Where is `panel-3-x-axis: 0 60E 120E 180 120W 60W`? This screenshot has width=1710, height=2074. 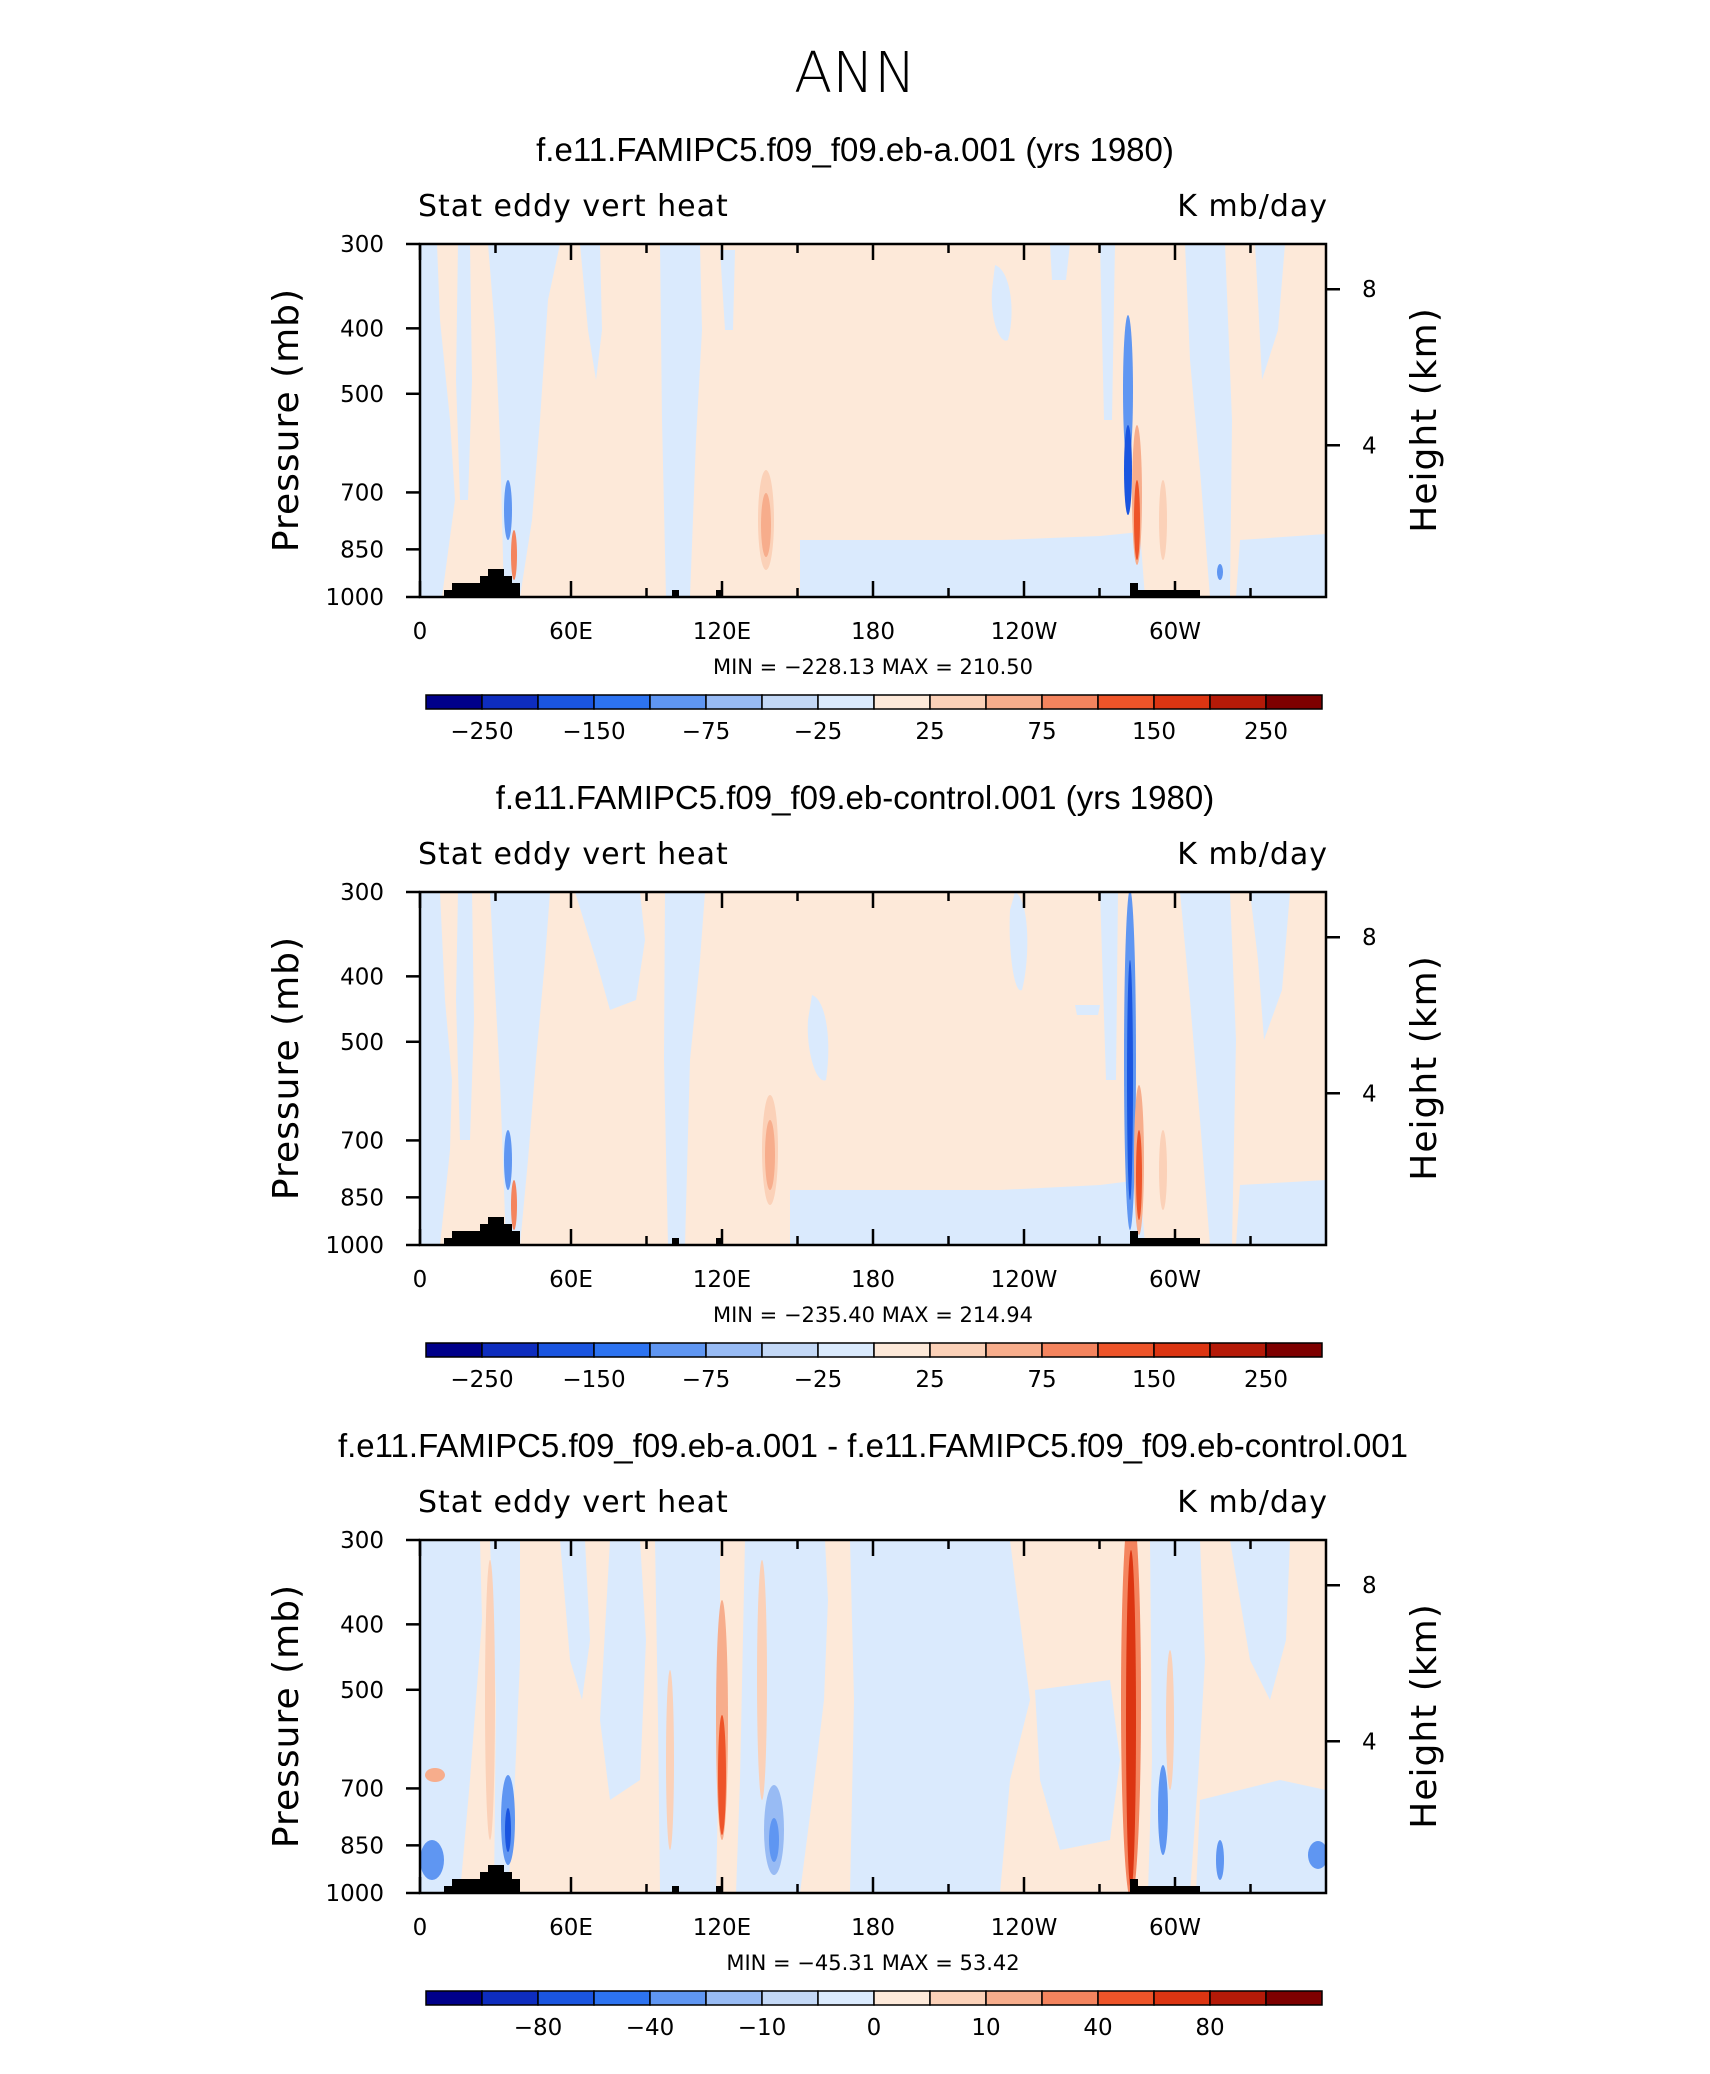
panel-3-x-axis: 0 60E 120E 180 120W 60W is located at coordinates (832, 1740).